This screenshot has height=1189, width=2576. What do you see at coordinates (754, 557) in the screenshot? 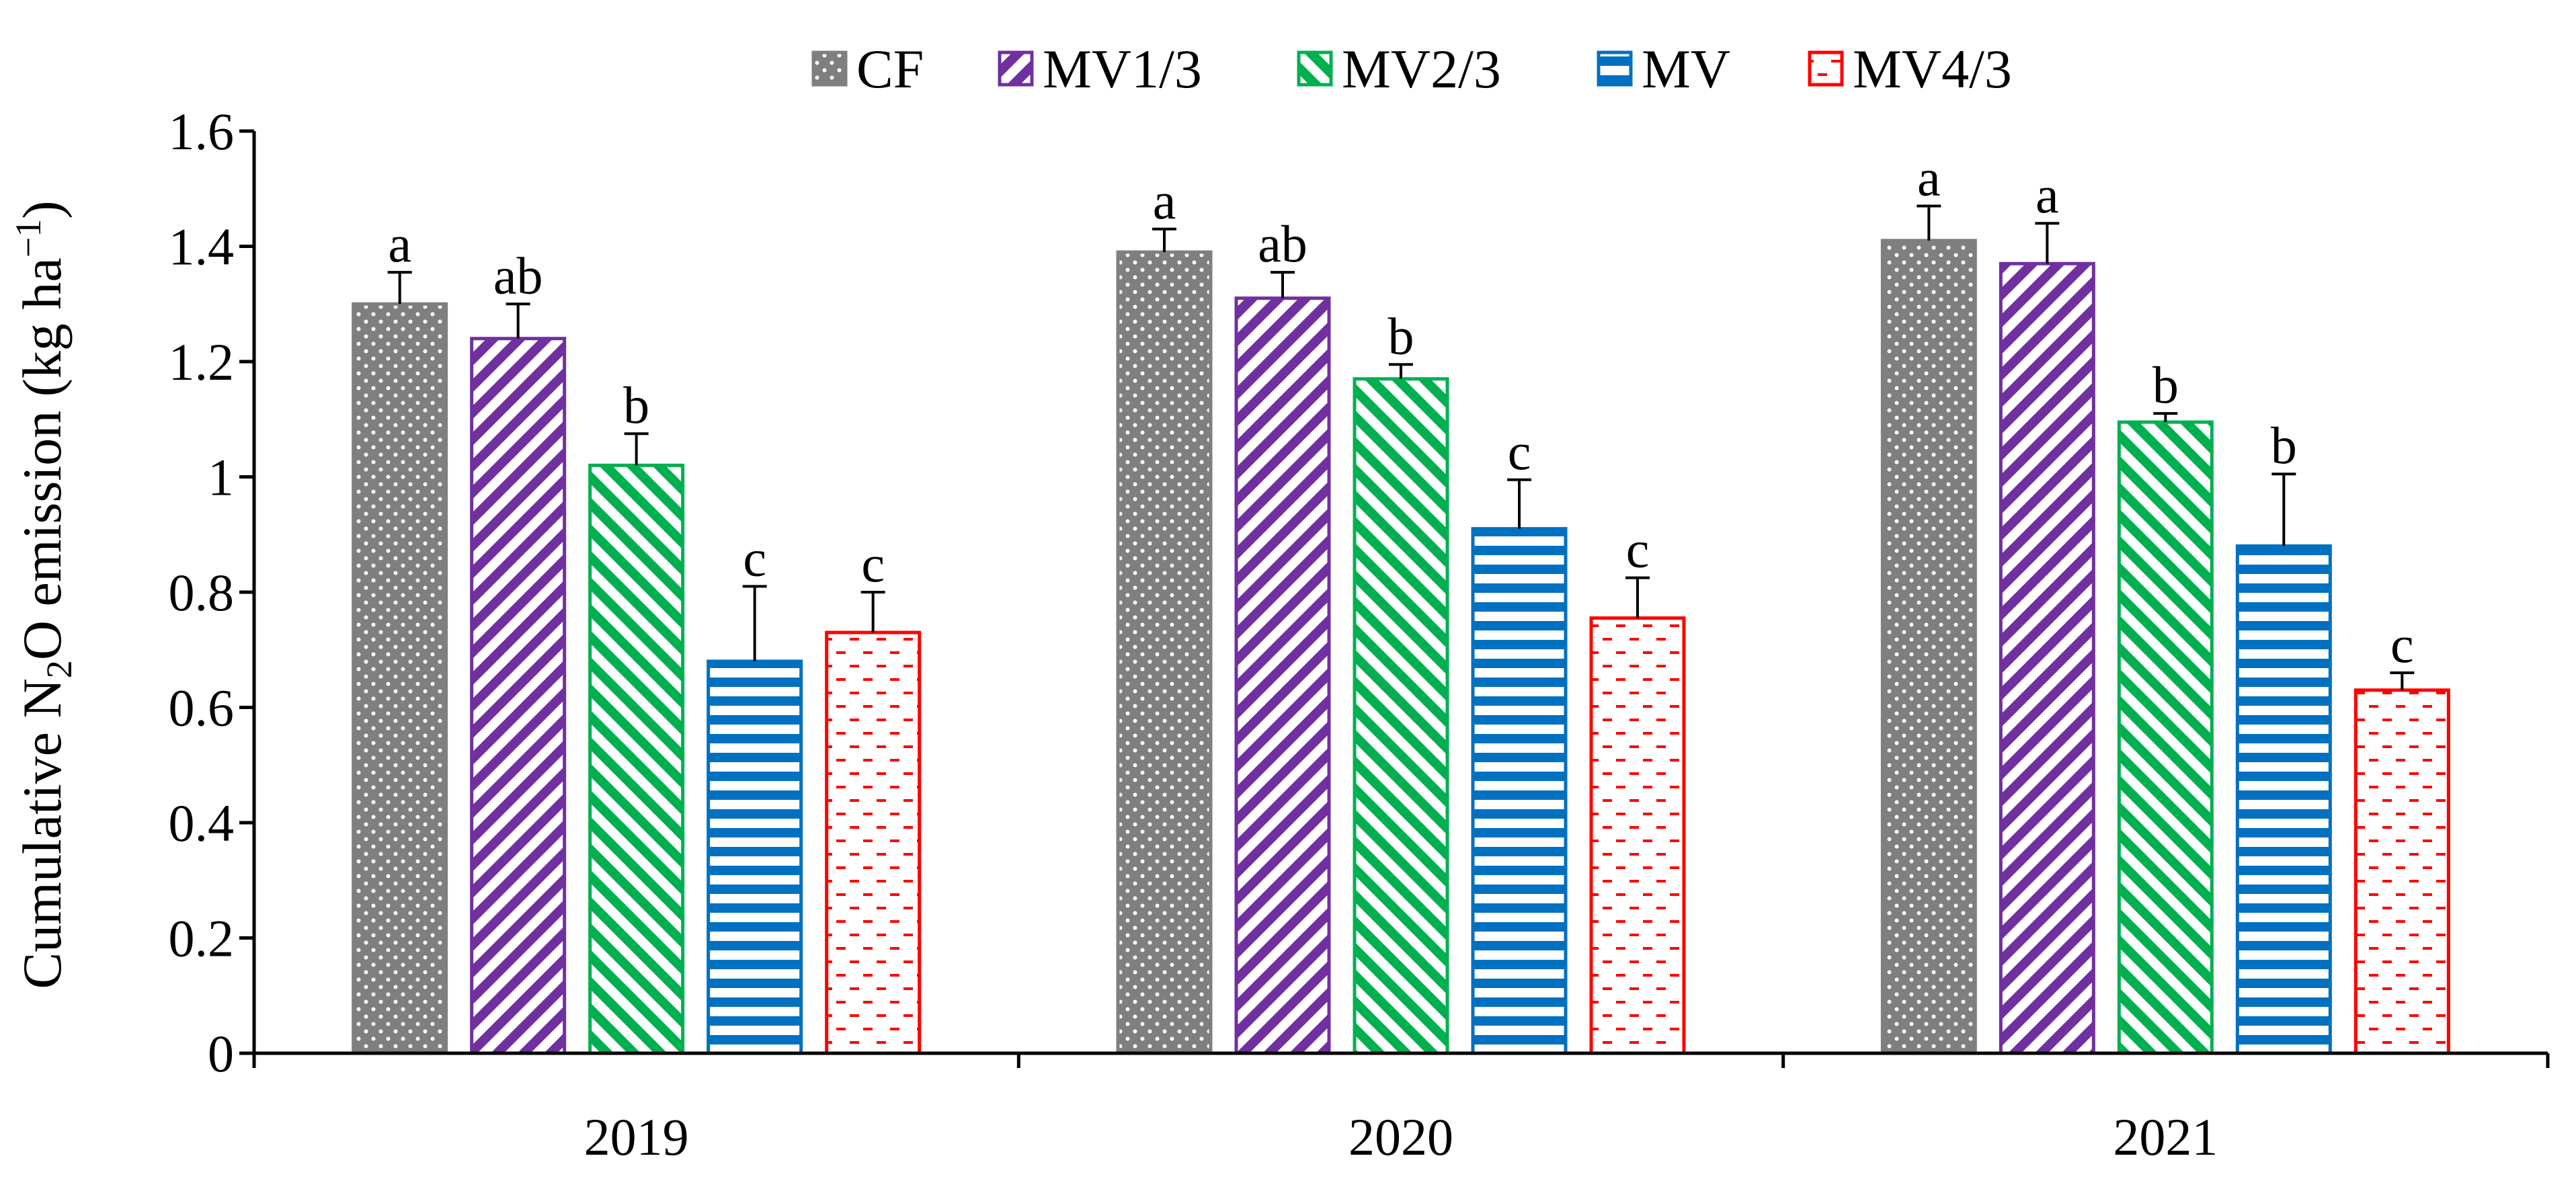
I see `significance-letter-2019-MV: c` at bounding box center [754, 557].